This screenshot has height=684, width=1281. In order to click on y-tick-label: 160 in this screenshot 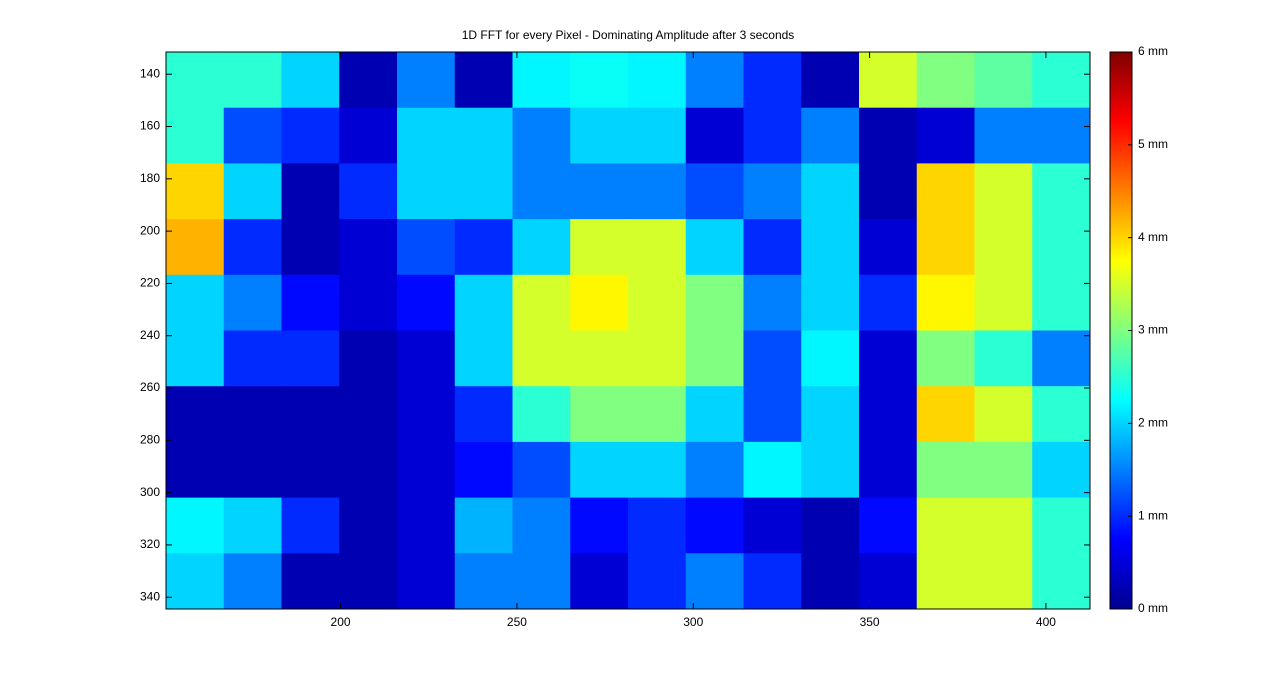, I will do `click(150, 126)`.